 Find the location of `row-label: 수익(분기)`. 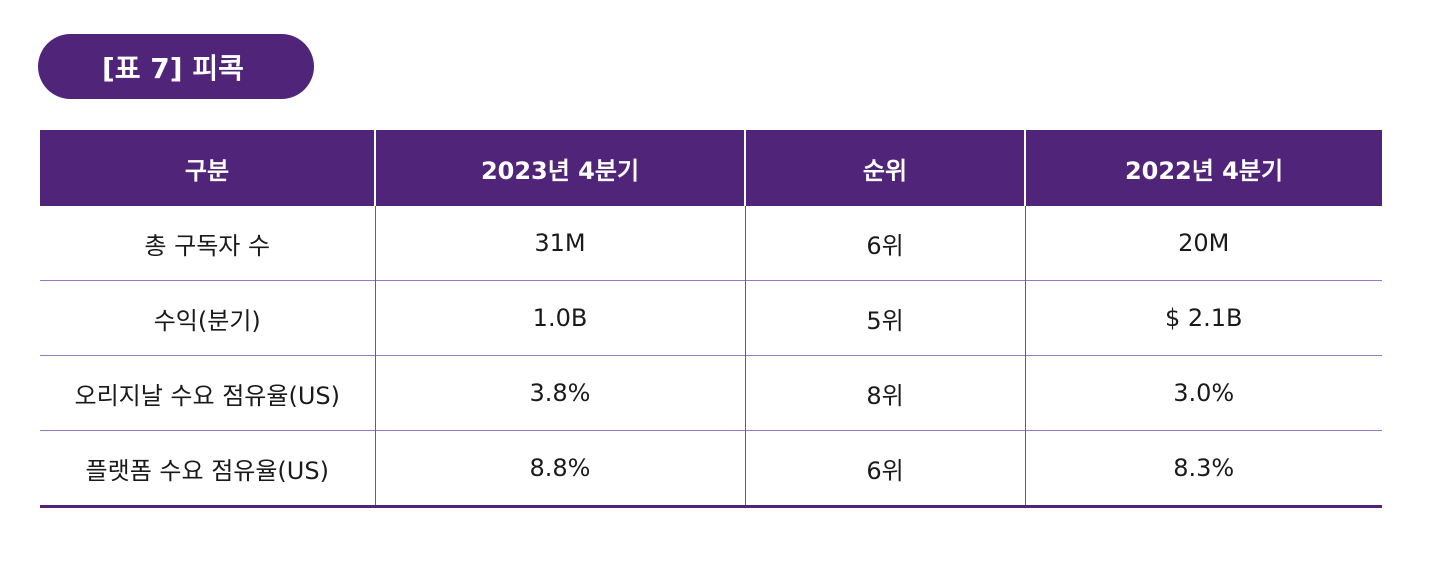

row-label: 수익(분기) is located at coordinates (207, 318).